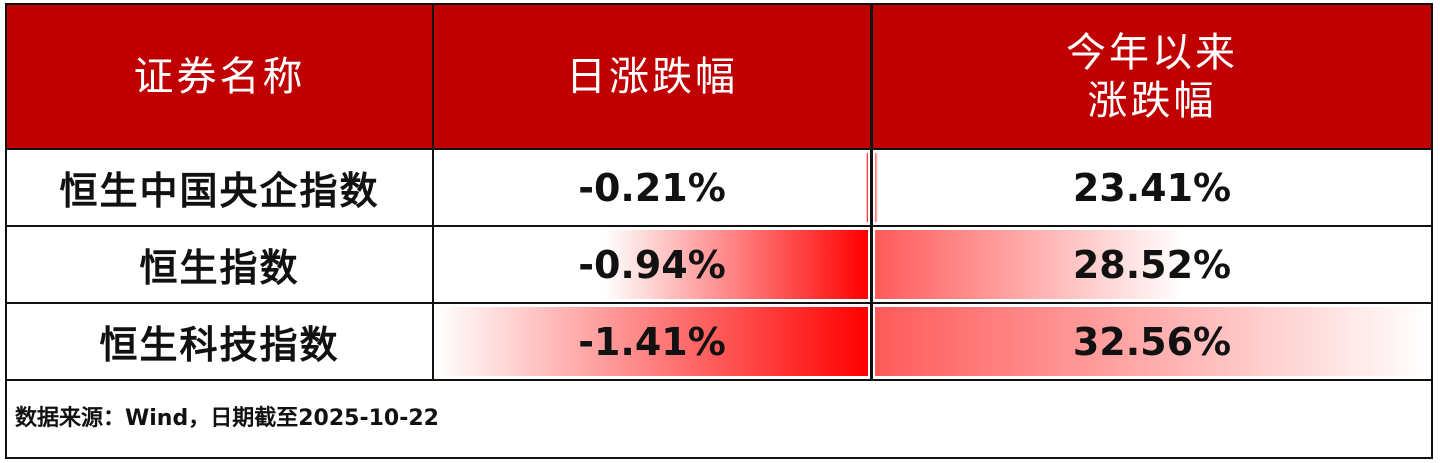 The image size is (1440, 463). I want to click on security-name: 恒生指数, so click(219, 268).